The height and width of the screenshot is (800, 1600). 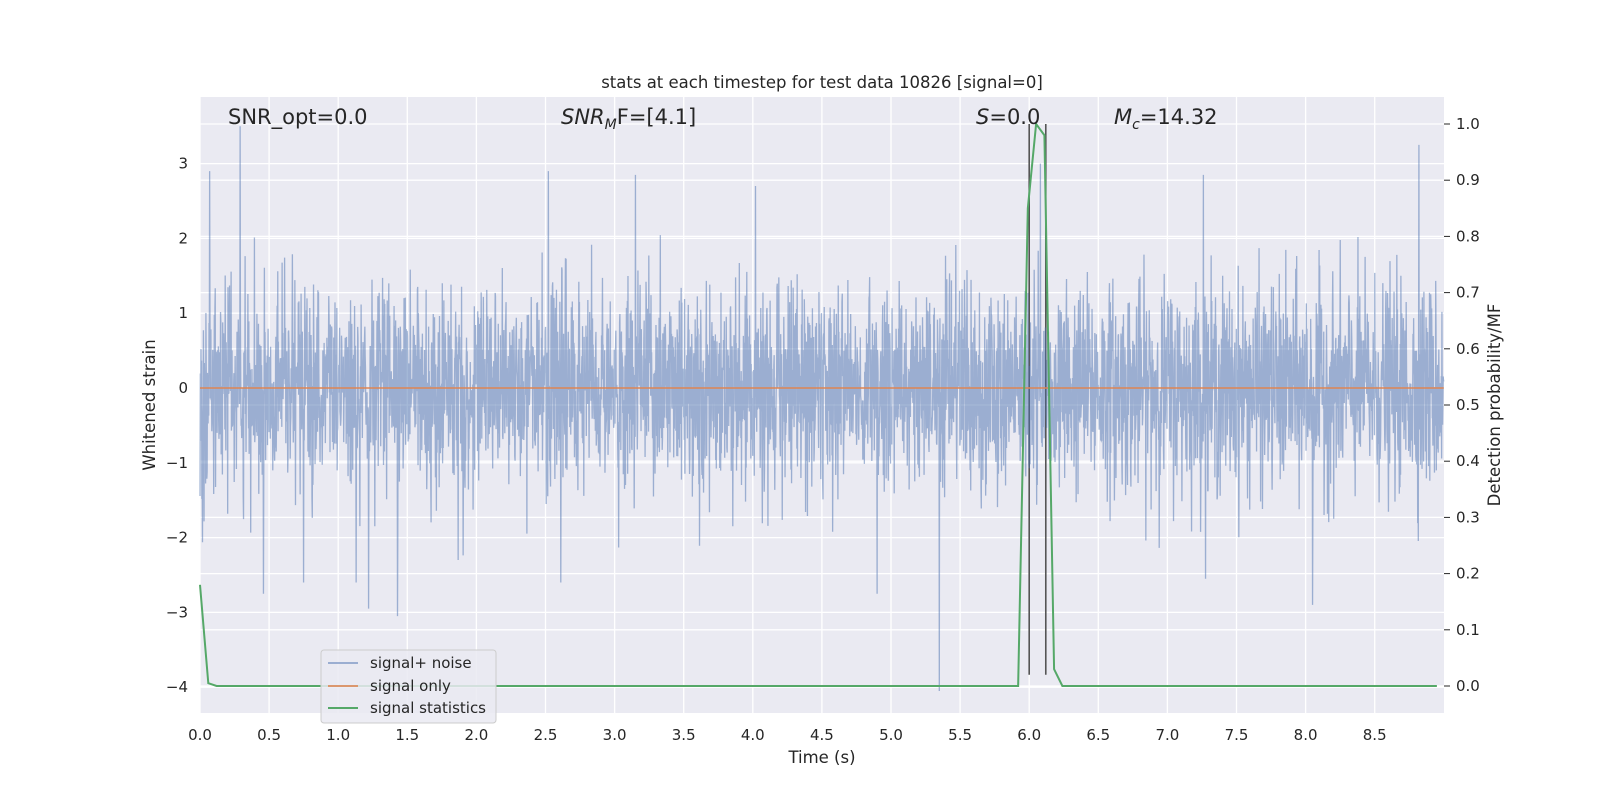 I want to click on x-tick-label: 2.5, so click(x=546, y=735).